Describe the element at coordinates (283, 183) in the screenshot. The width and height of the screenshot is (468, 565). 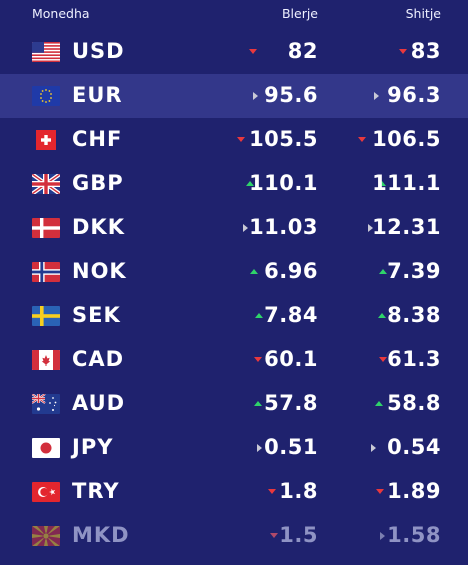
I see `buy-rate: 110.1` at that location.